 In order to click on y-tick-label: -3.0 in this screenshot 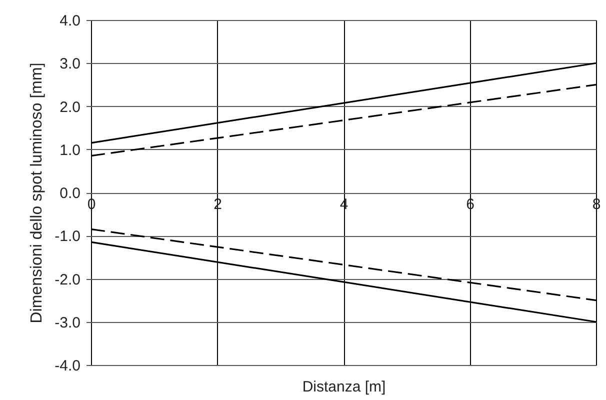, I will do `click(67, 323)`.